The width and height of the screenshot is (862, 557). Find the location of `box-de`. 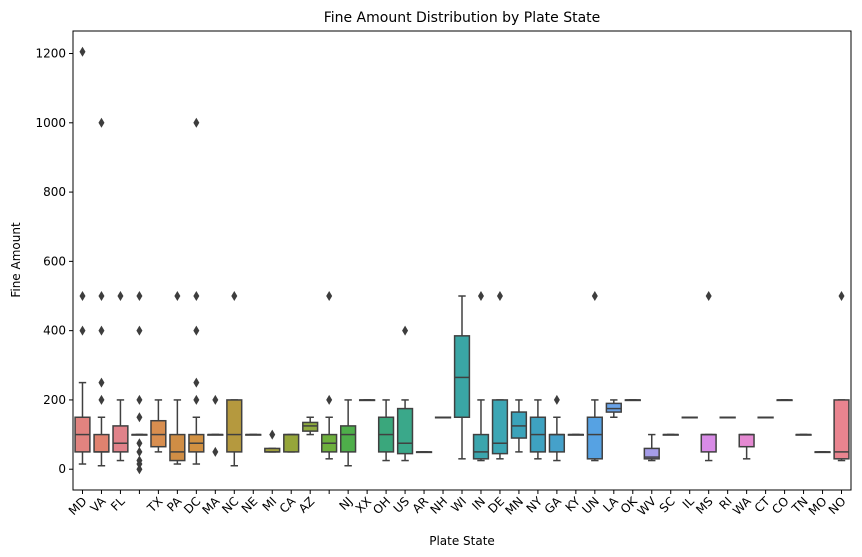

box-de is located at coordinates (500, 375).